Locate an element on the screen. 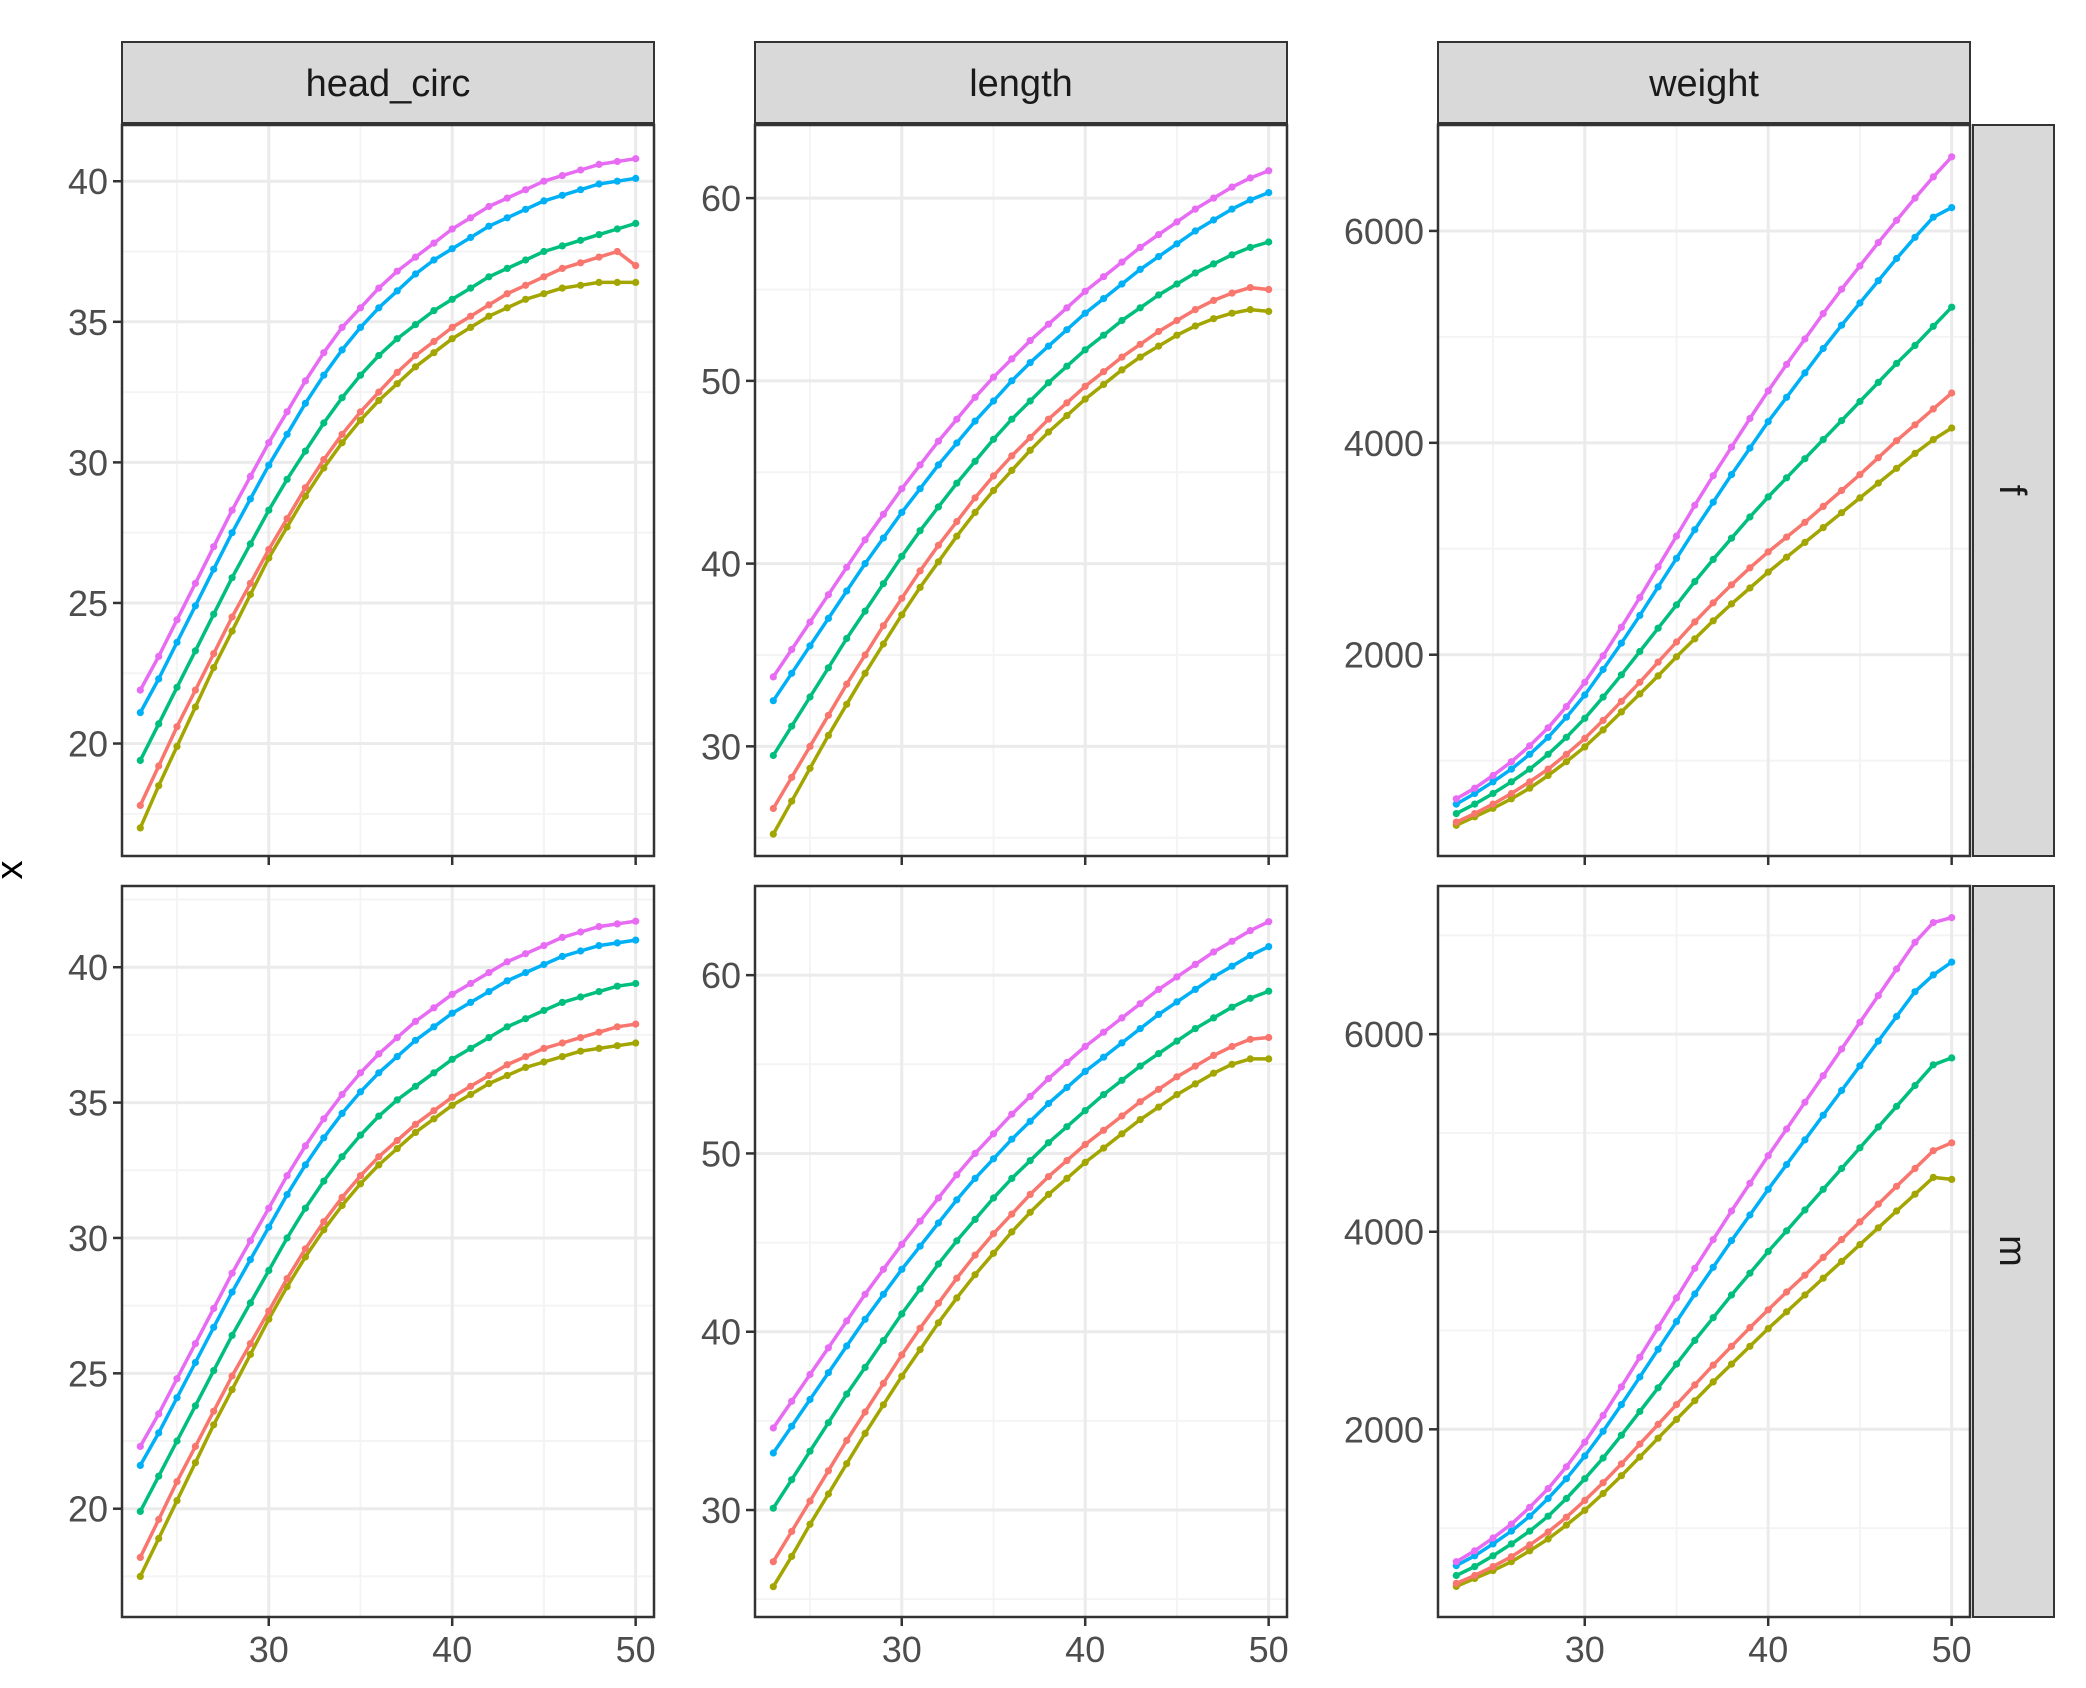 This screenshot has width=2086, height=1688. panel-length-m-series-line is located at coordinates (1020, 1199).